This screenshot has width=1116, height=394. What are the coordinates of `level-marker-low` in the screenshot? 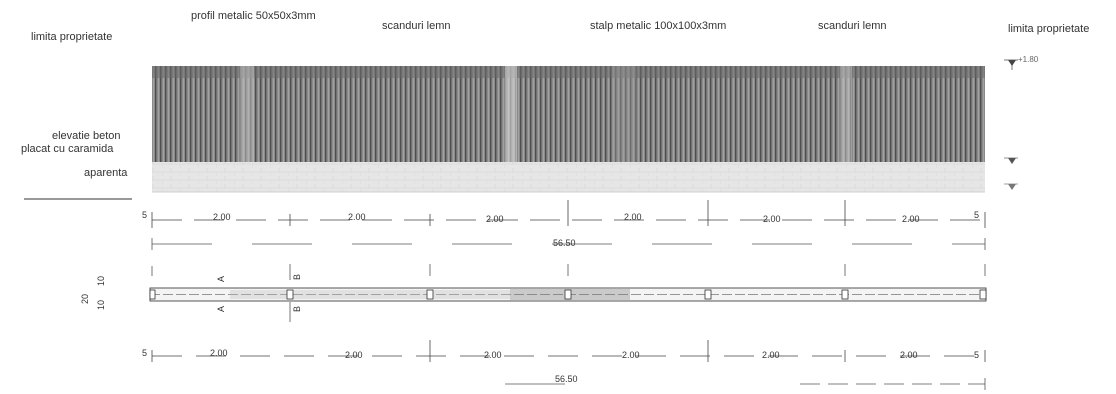 It's located at (1011, 186).